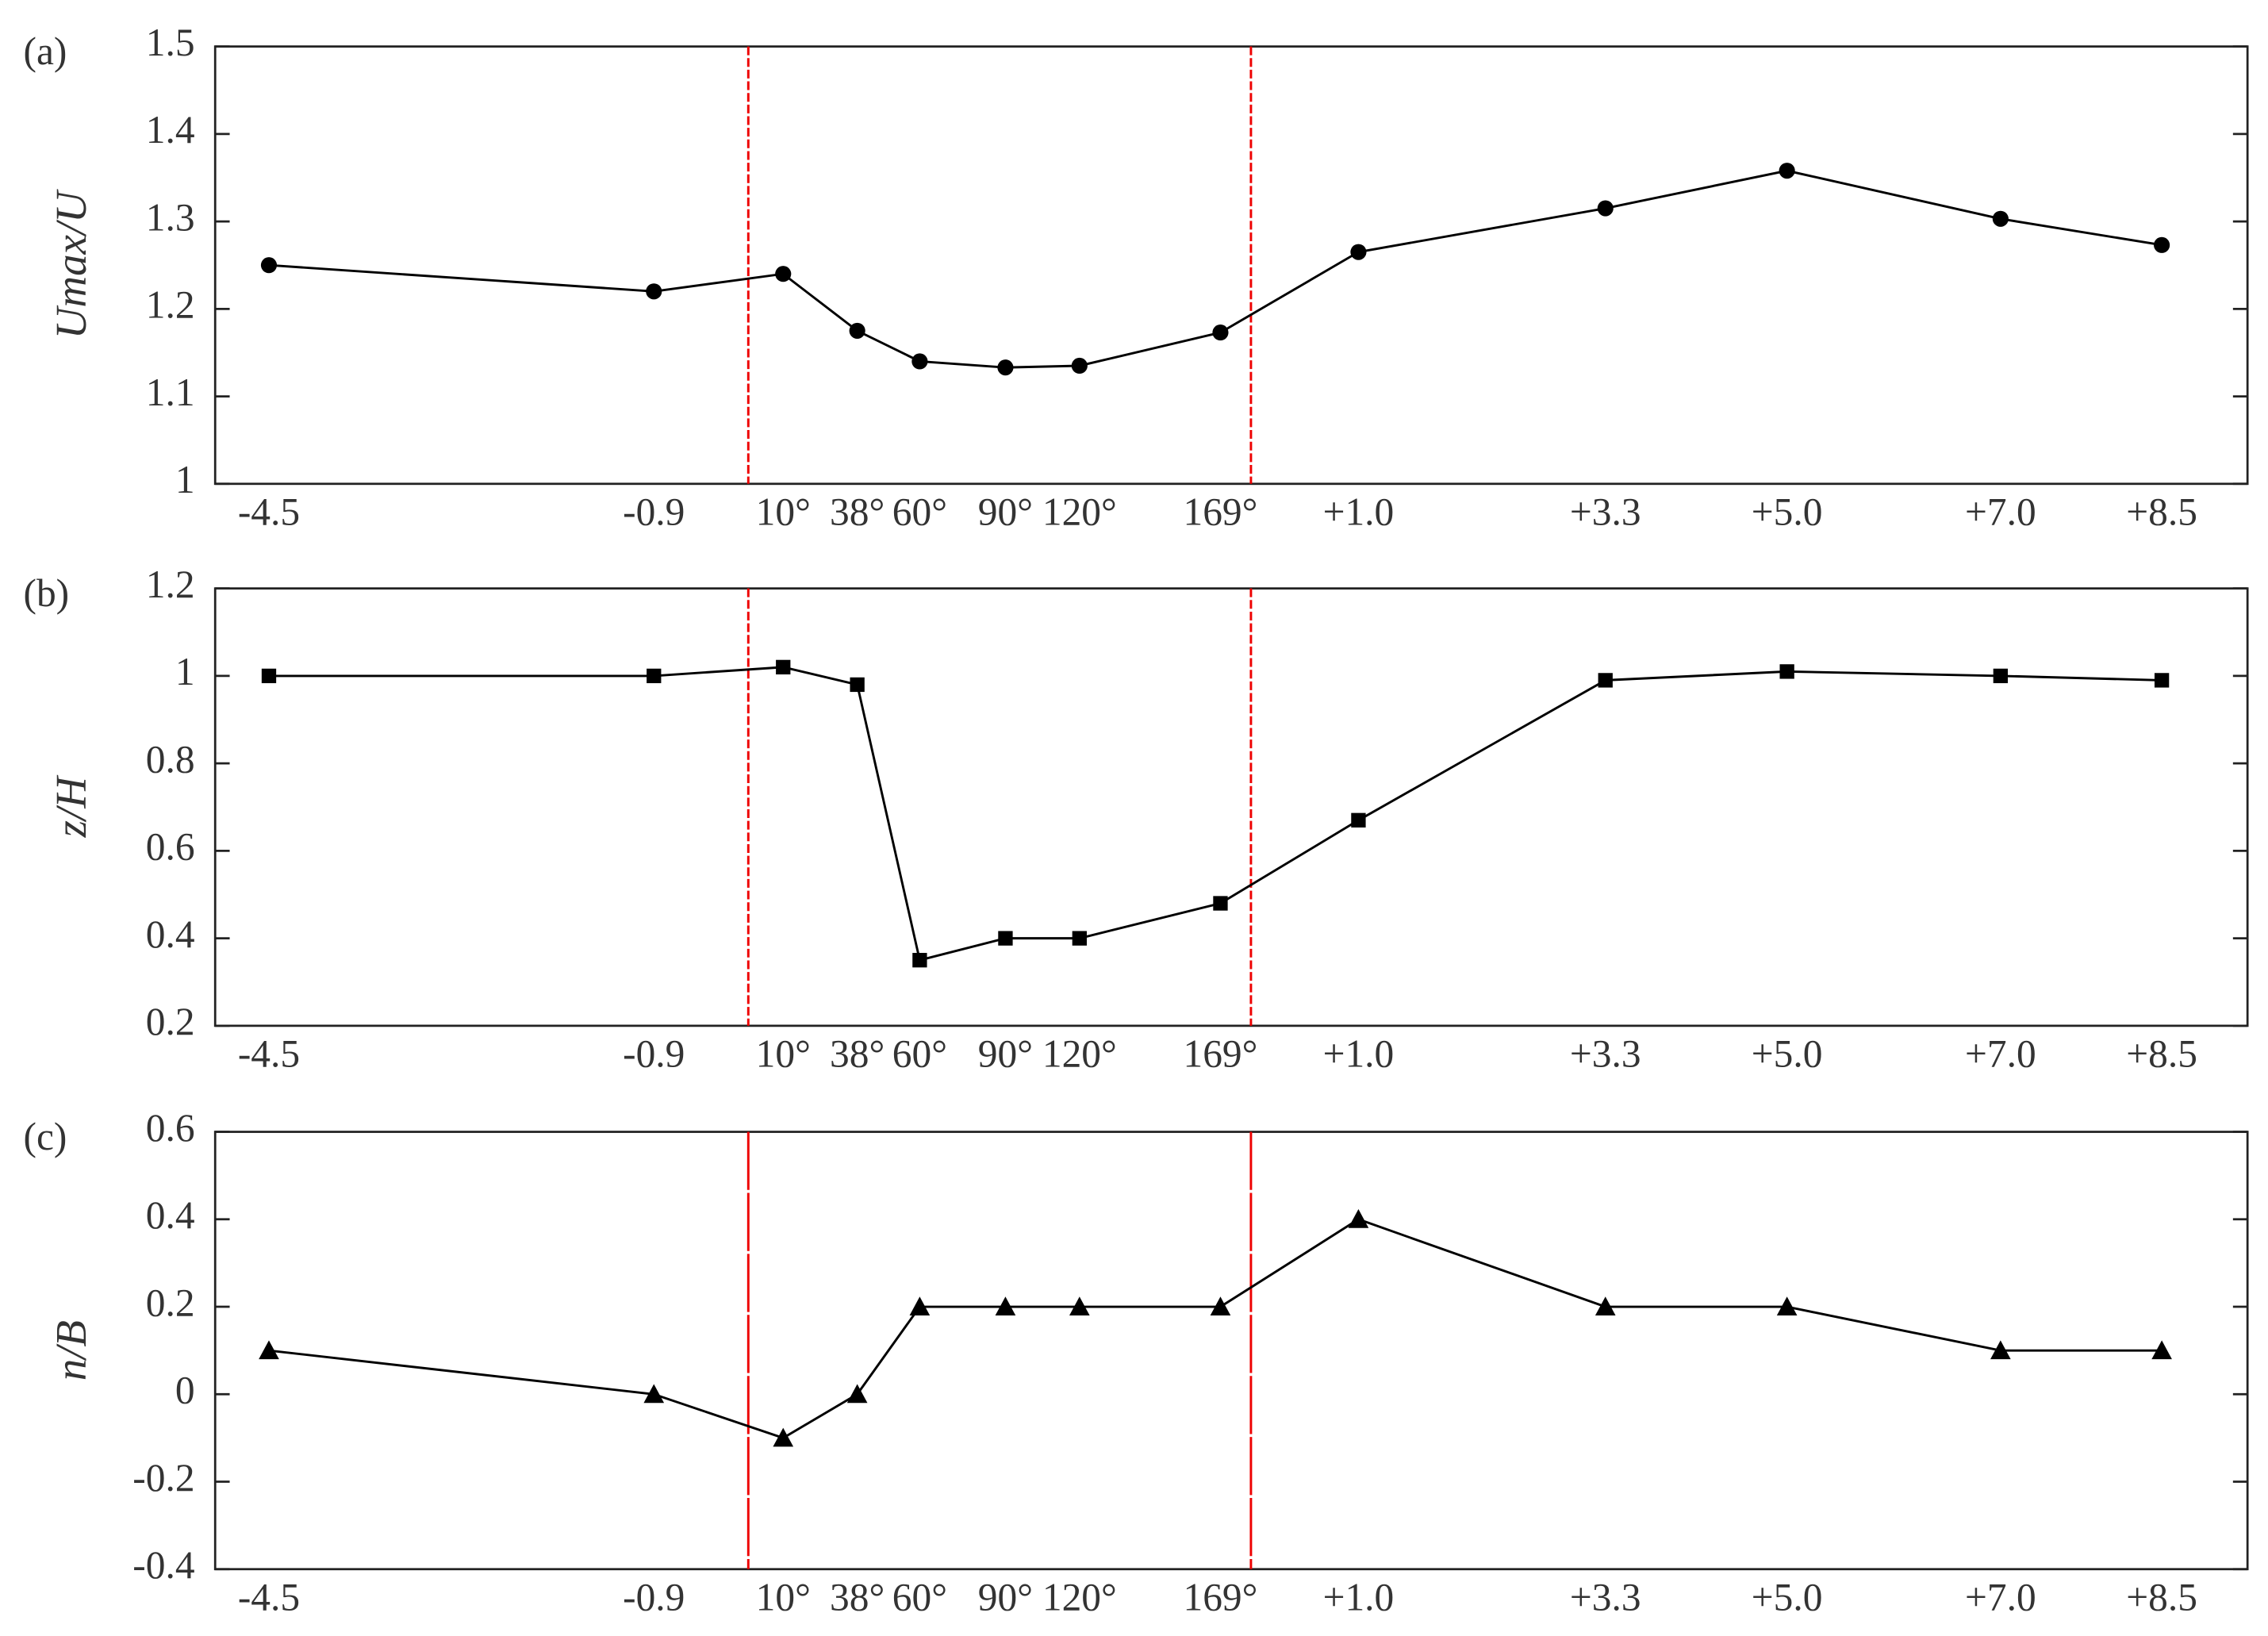 The width and height of the screenshot is (2268, 1636). I want to click on y-axis-label: z/H, so click(71, 806).